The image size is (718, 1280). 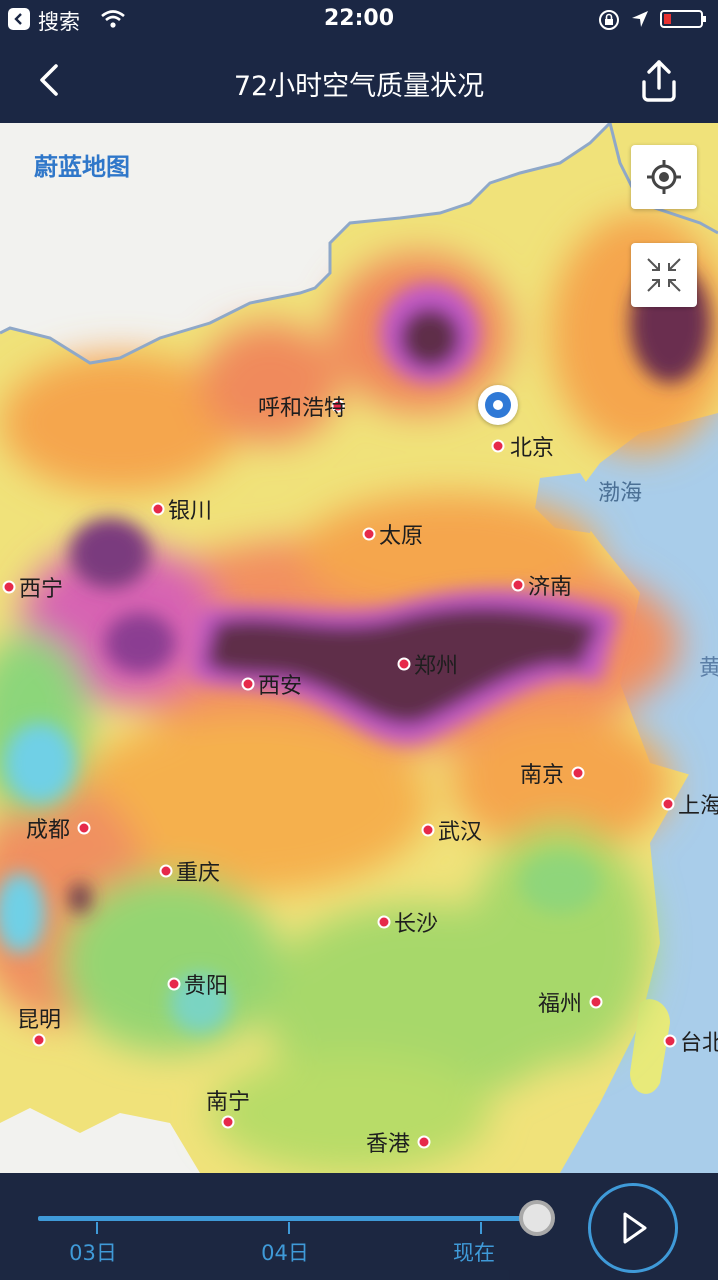 I want to click on play-icon, so click(x=635, y=1228).